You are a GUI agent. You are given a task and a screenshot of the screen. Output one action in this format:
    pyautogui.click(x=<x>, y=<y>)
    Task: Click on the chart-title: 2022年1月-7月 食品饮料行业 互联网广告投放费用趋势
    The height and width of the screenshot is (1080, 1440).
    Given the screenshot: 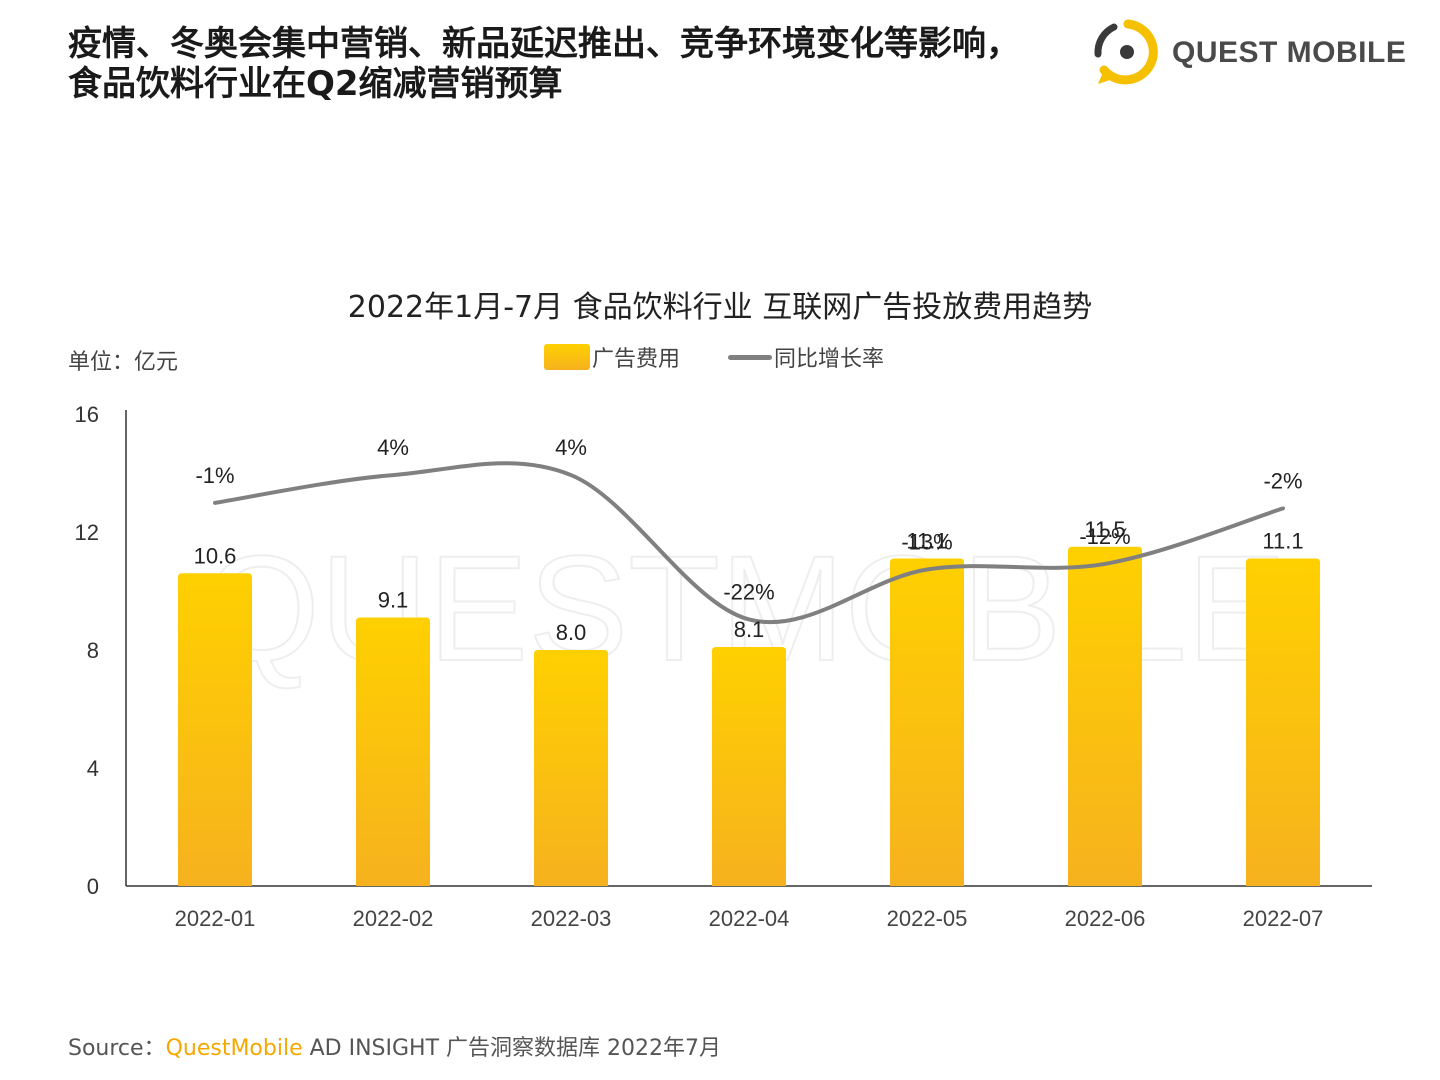 What is the action you would take?
    pyautogui.click(x=720, y=307)
    